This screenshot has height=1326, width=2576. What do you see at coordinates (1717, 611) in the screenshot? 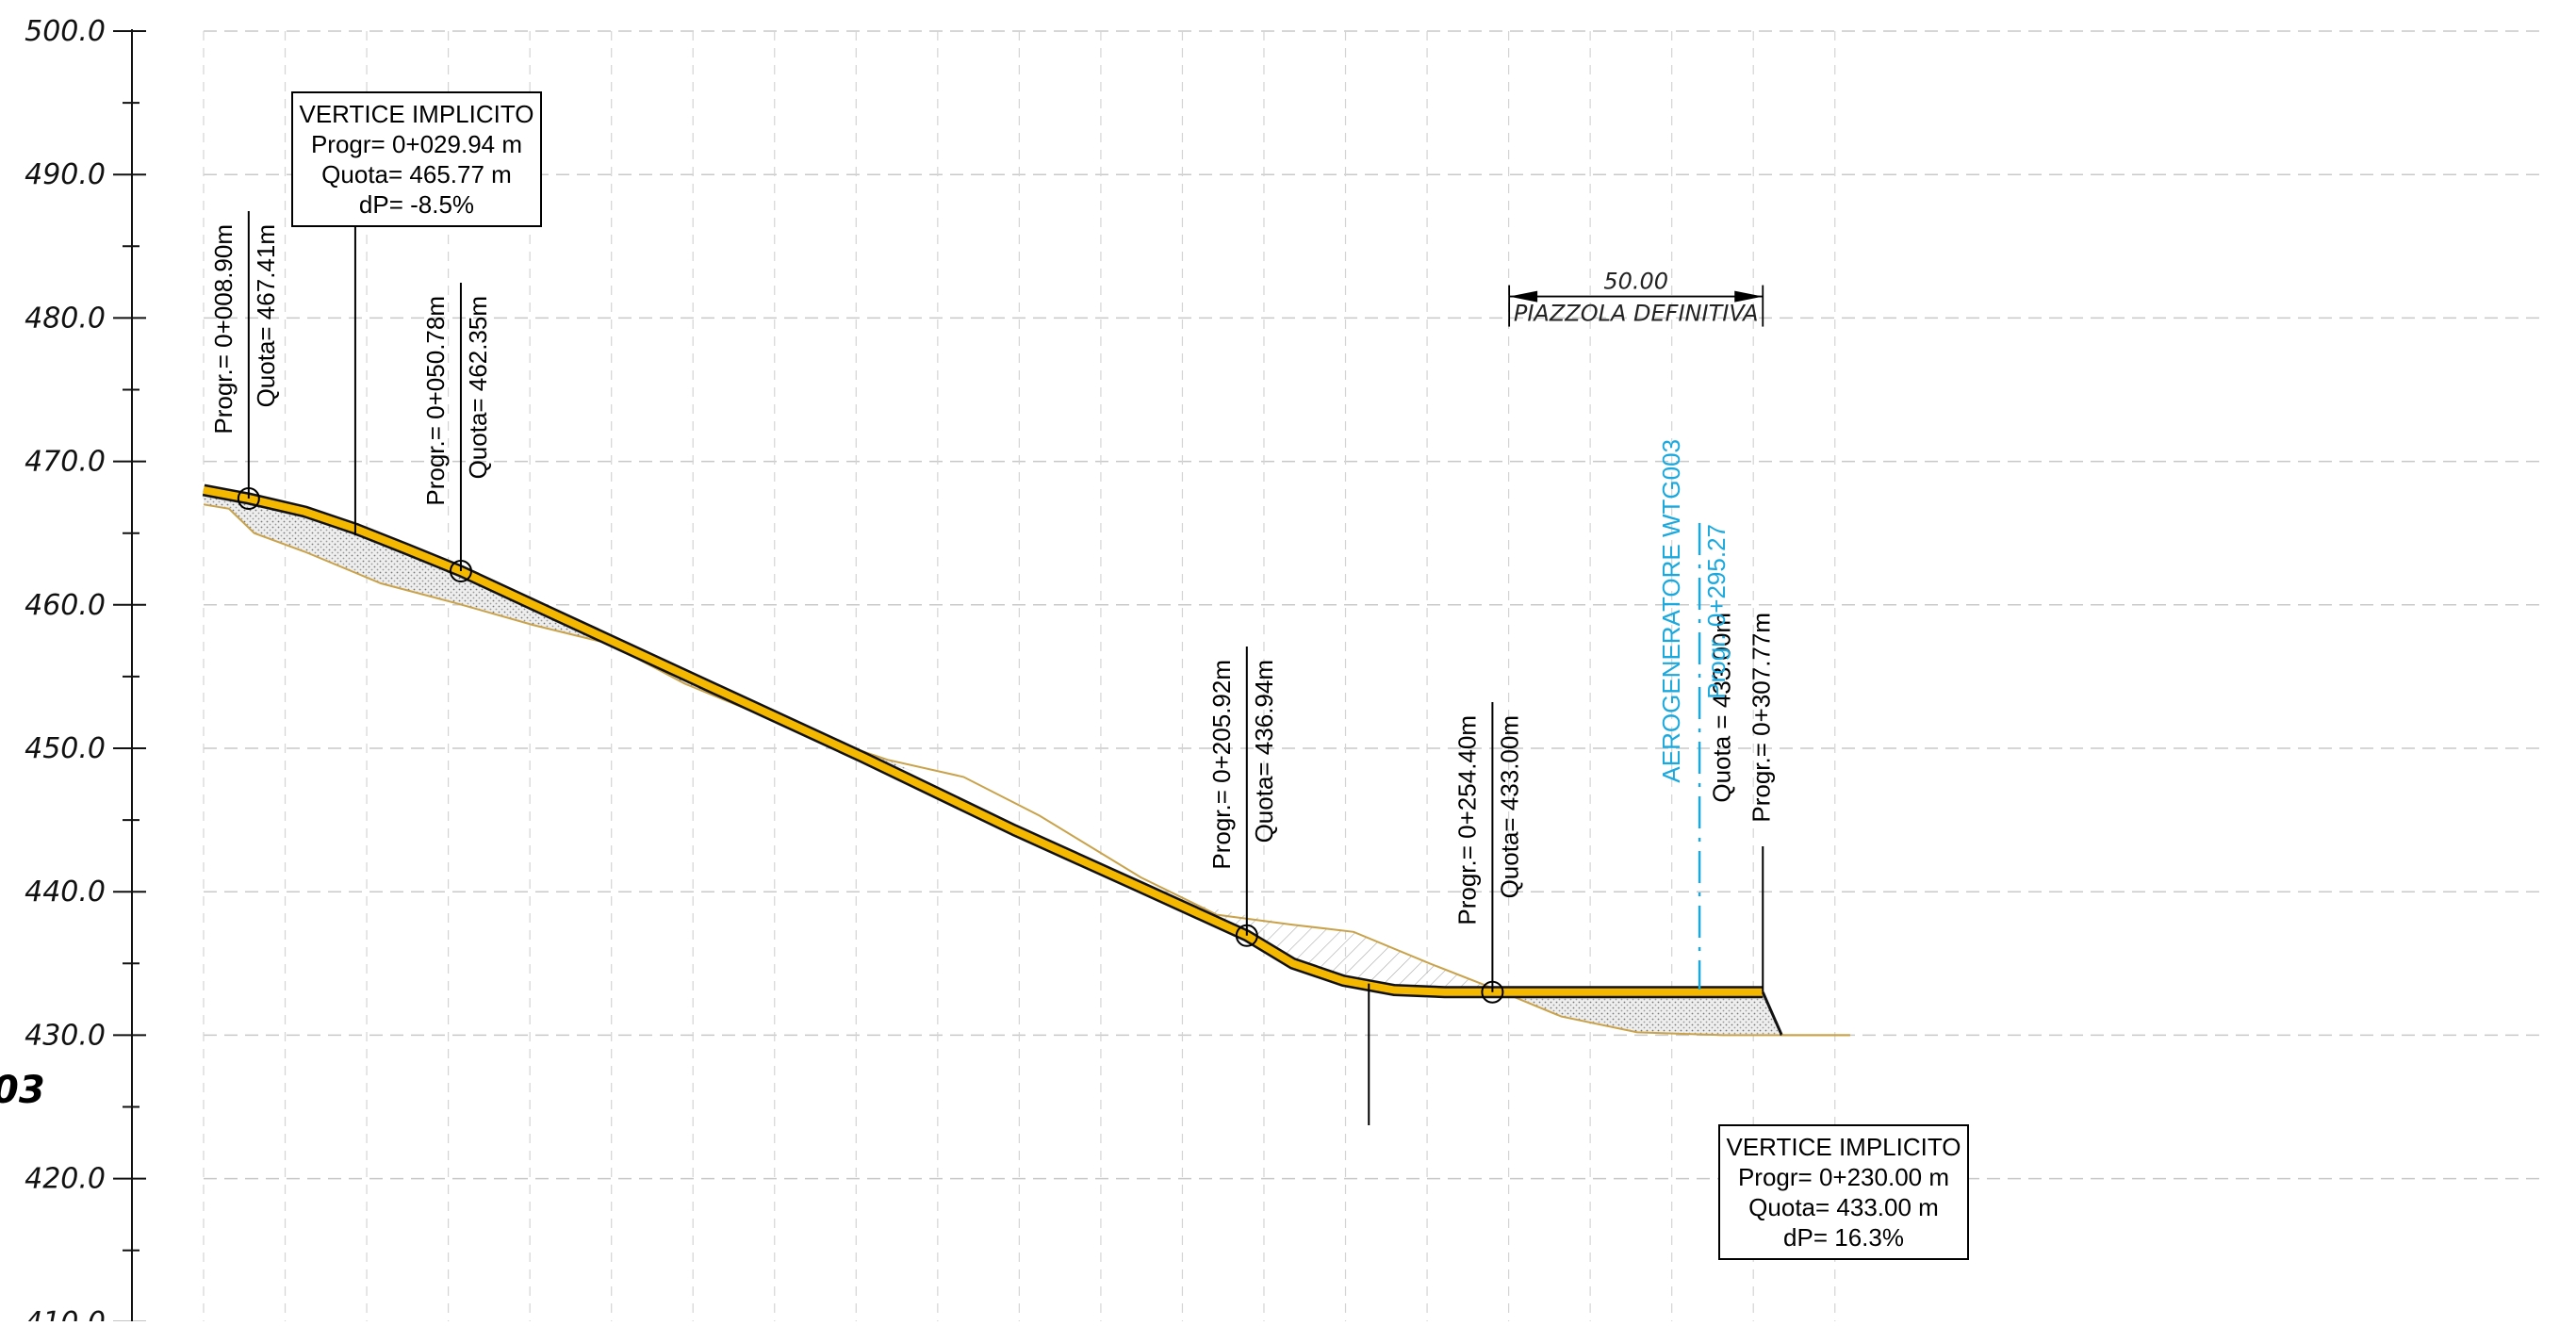
I see `turbine-progr-label: Progr. 0+295.27` at bounding box center [1717, 611].